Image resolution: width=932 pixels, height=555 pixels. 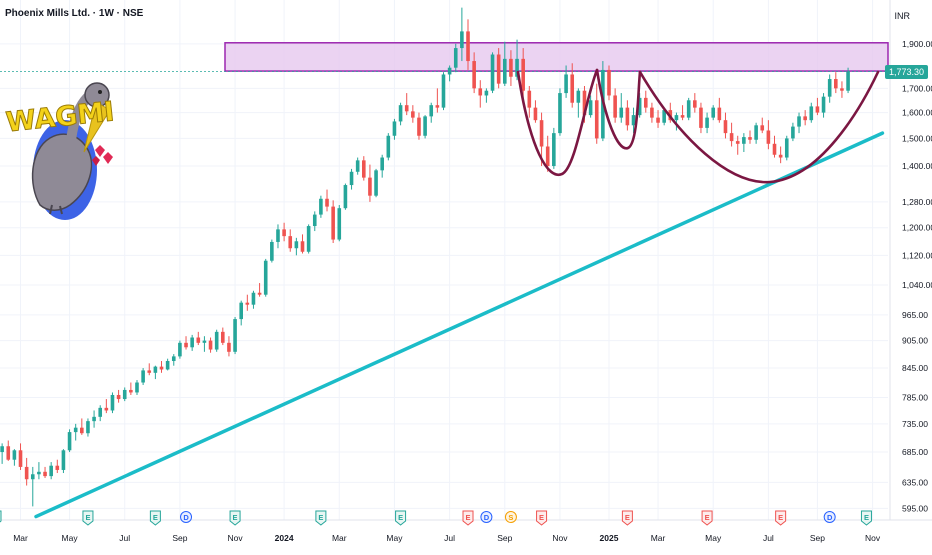 What do you see at coordinates (436, 518) in the screenshot?
I see `event-markers: EEEDEEEEDSEEEEDE` at bounding box center [436, 518].